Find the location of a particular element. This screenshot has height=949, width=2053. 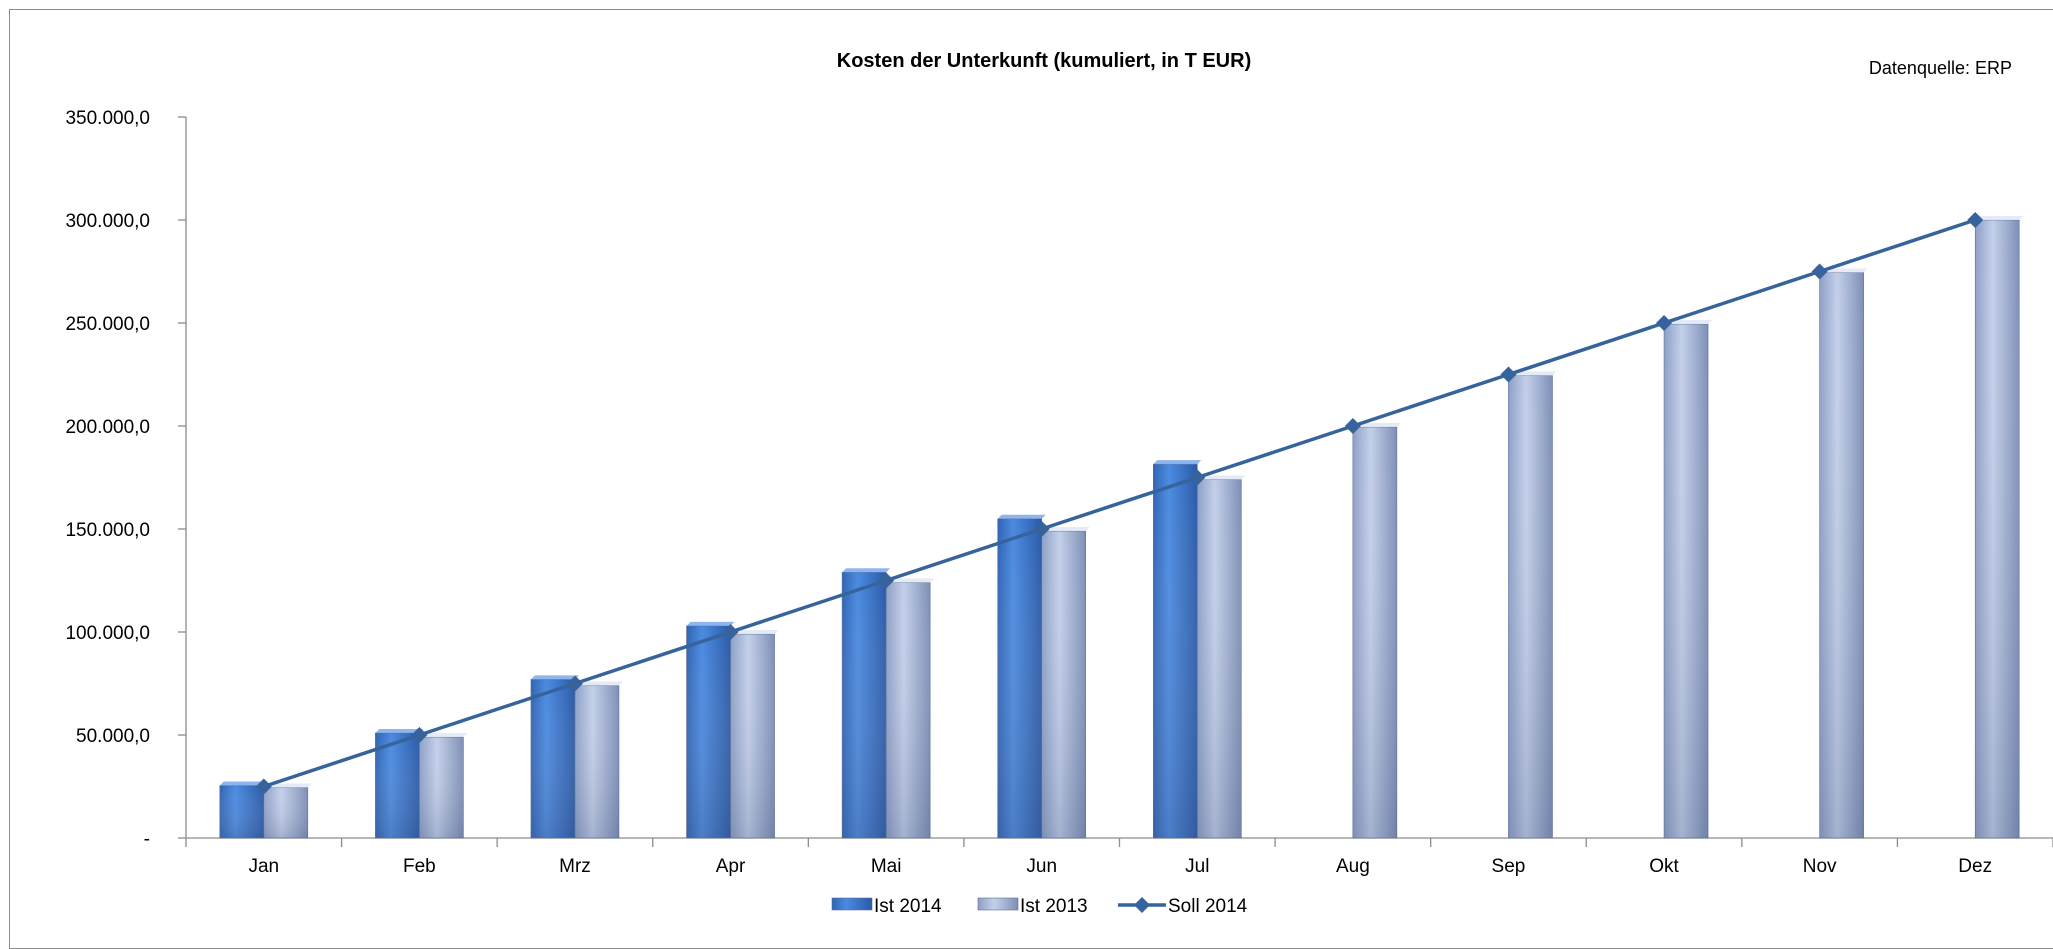

y-tick-label: 100.000,0 is located at coordinates (107, 633).